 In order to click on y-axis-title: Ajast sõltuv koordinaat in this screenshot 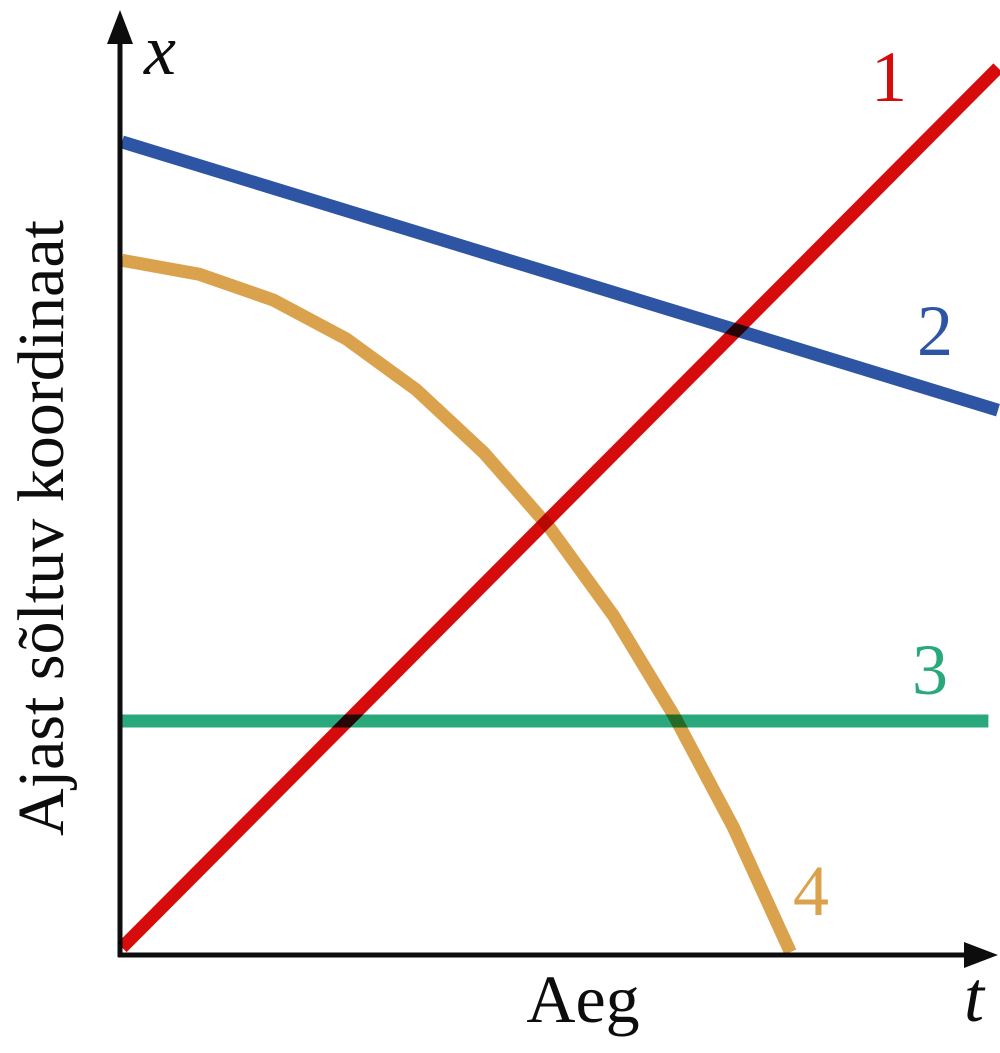, I will do `click(41, 528)`.